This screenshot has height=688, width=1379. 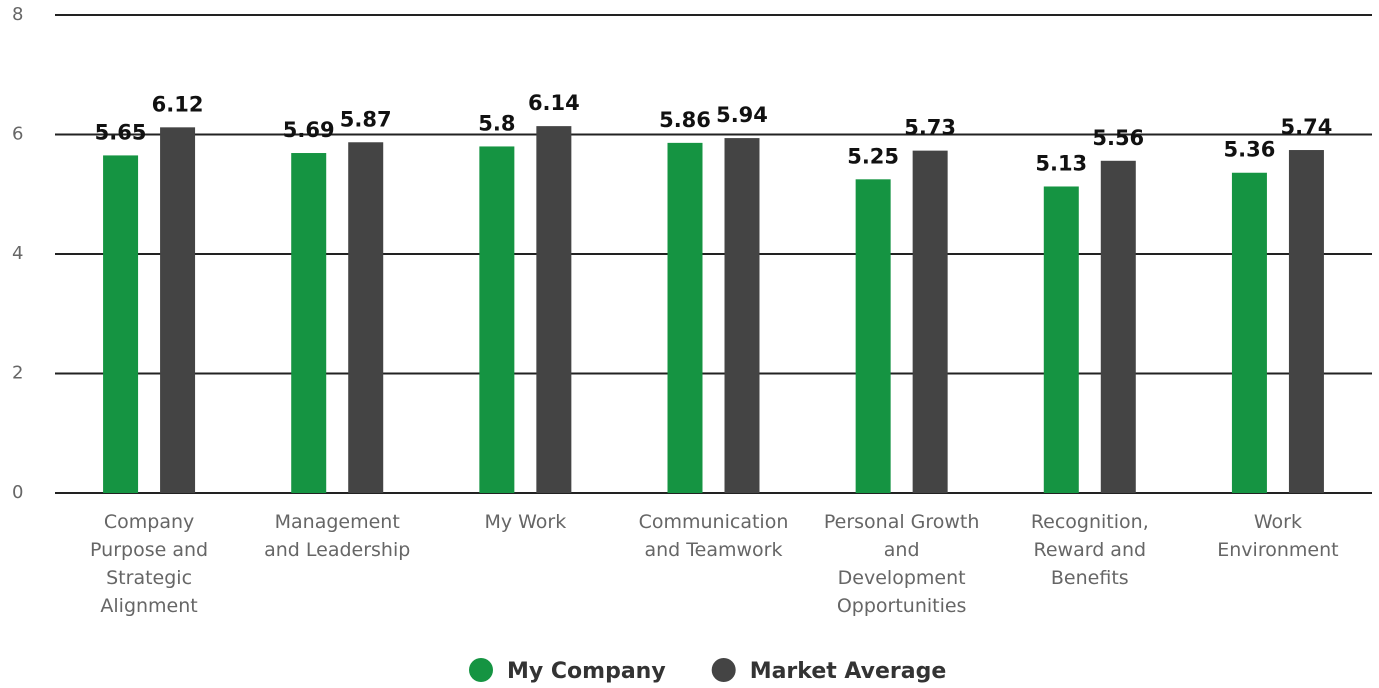 I want to click on value-label: 5.25, so click(x=873, y=156).